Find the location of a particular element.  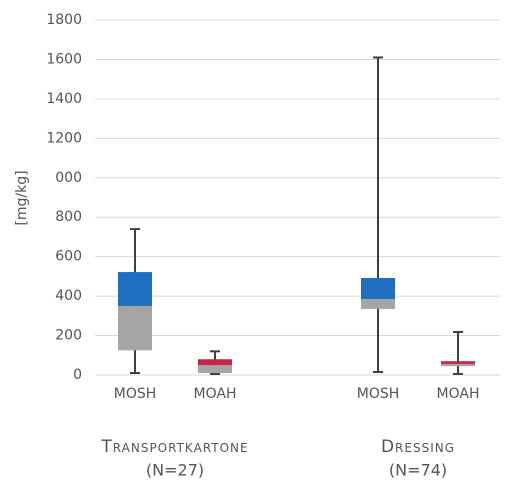

y-tick-label: 800 is located at coordinates (68, 217).